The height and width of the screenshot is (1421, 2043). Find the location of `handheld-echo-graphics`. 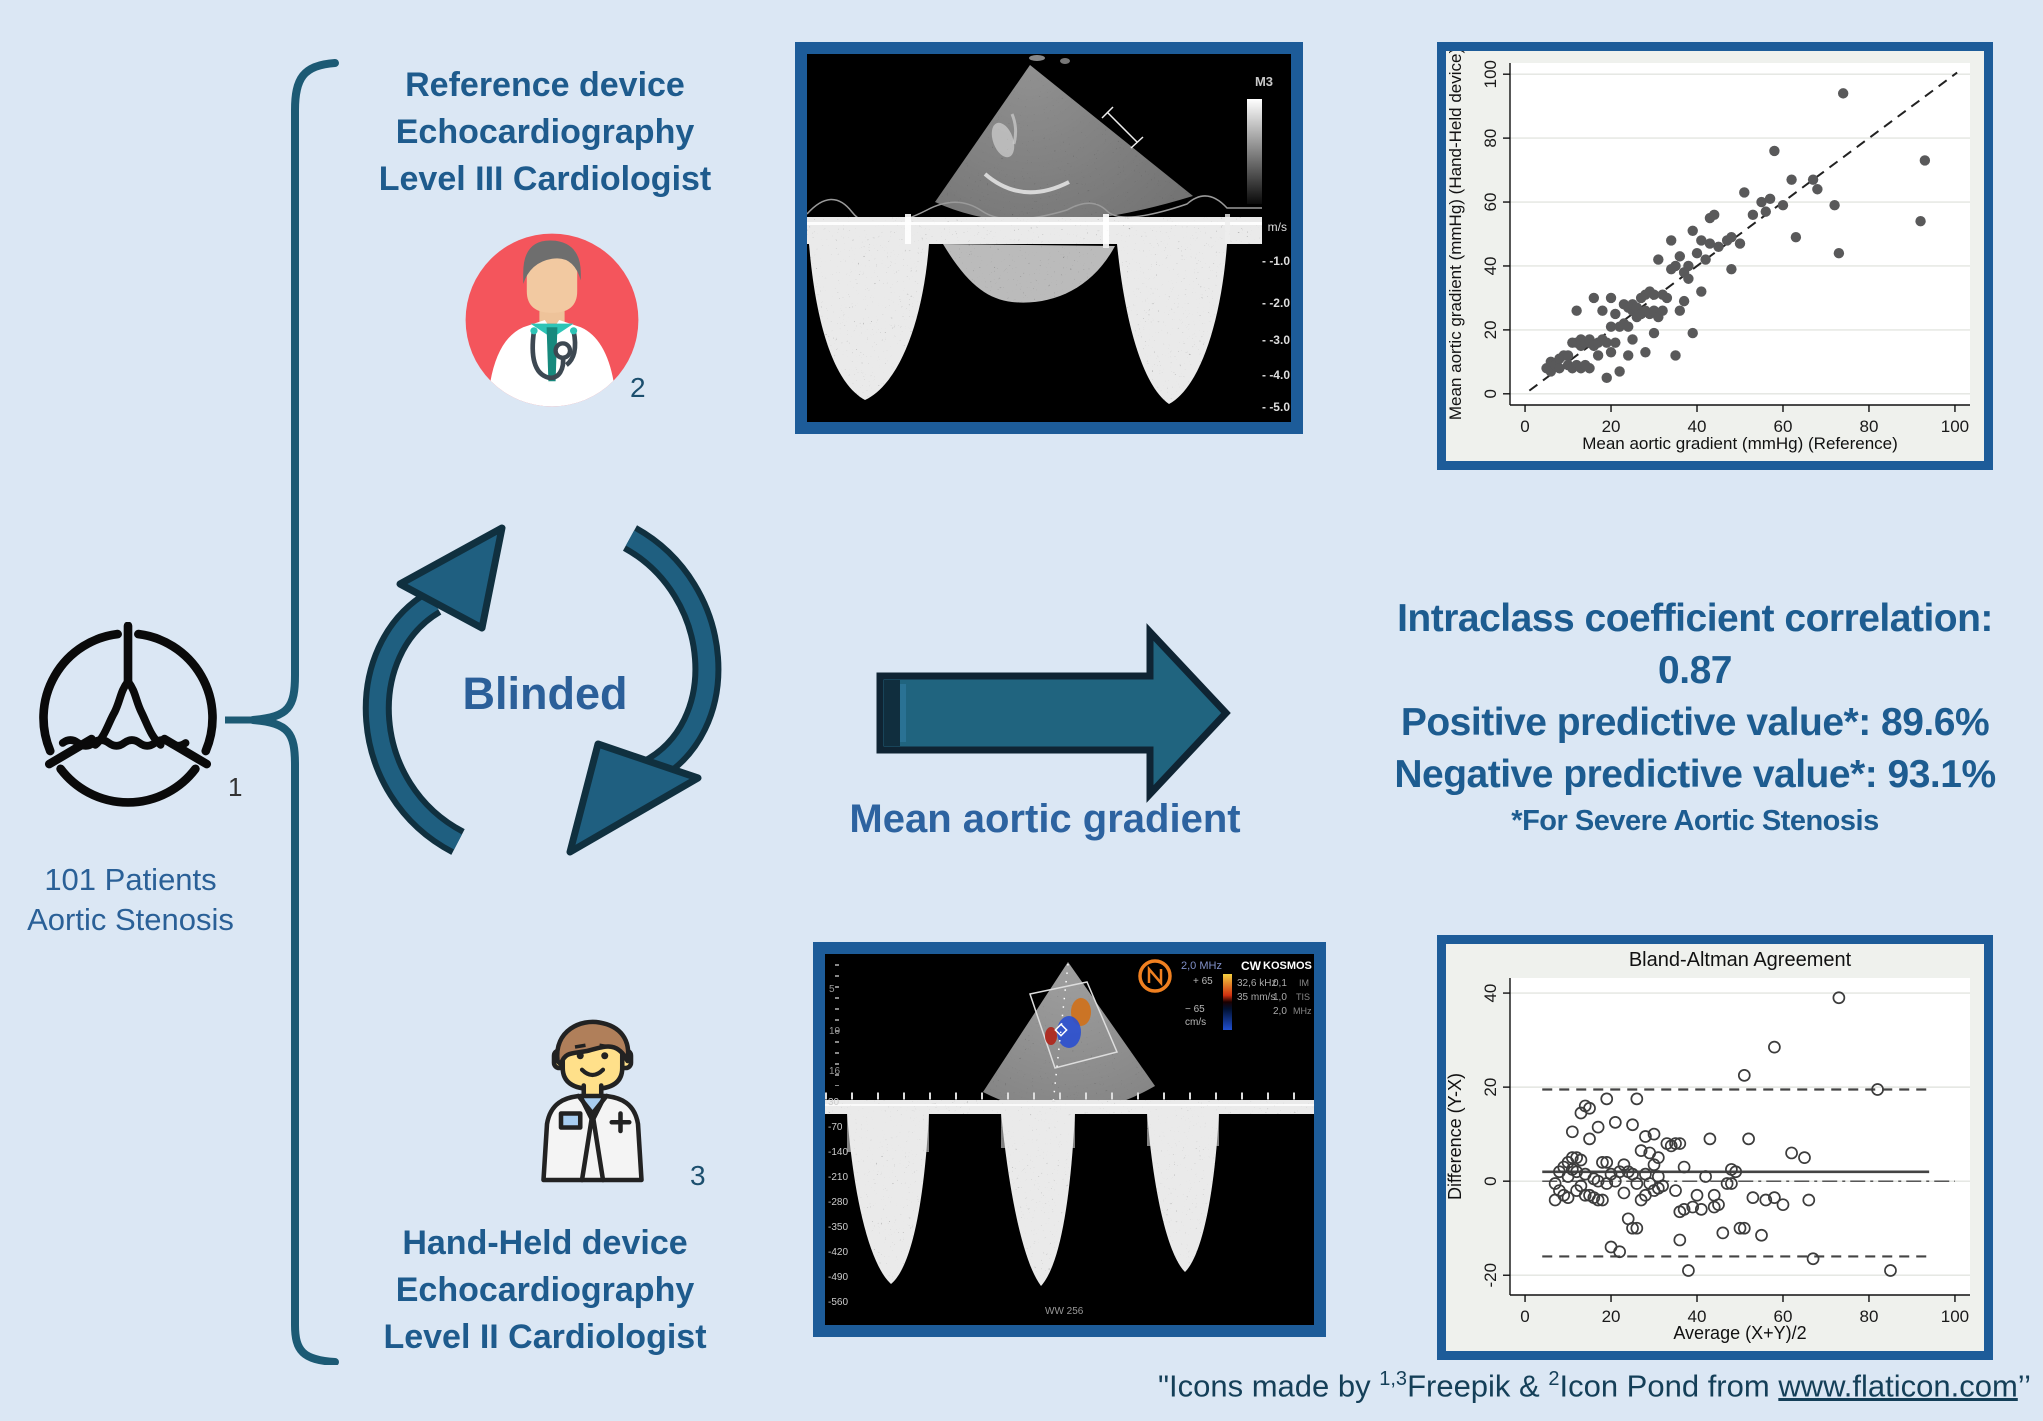

handheld-echo-graphics is located at coordinates (1069, 1139).